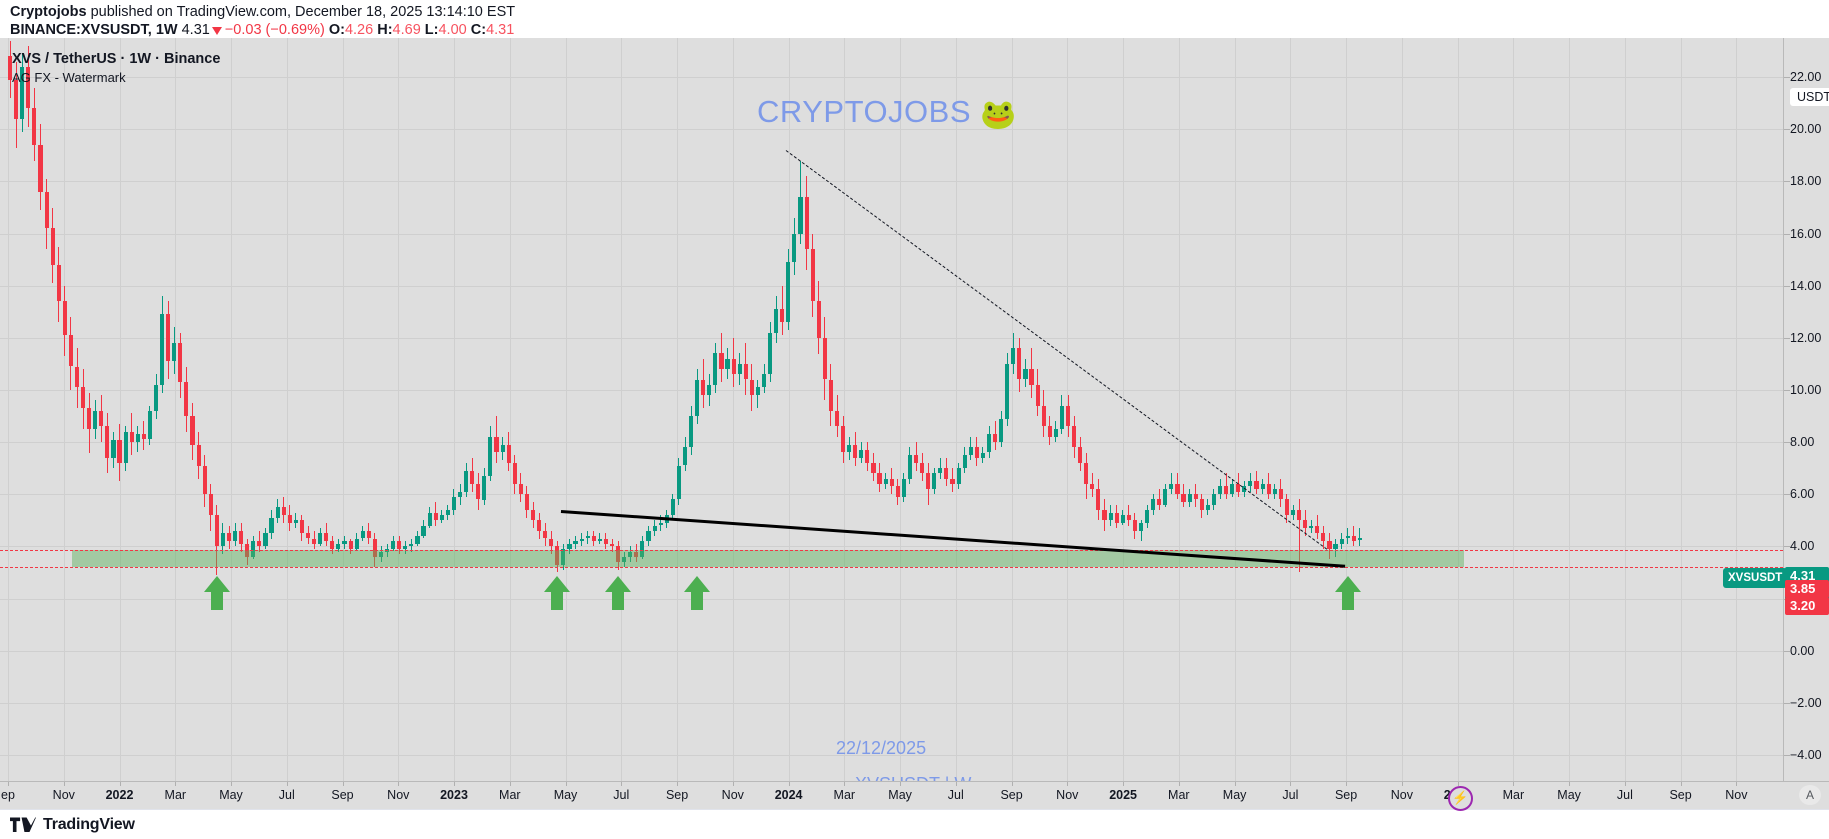 This screenshot has height=839, width=1829. What do you see at coordinates (48, 12) in the screenshot?
I see `author-name: Cryptojobs` at bounding box center [48, 12].